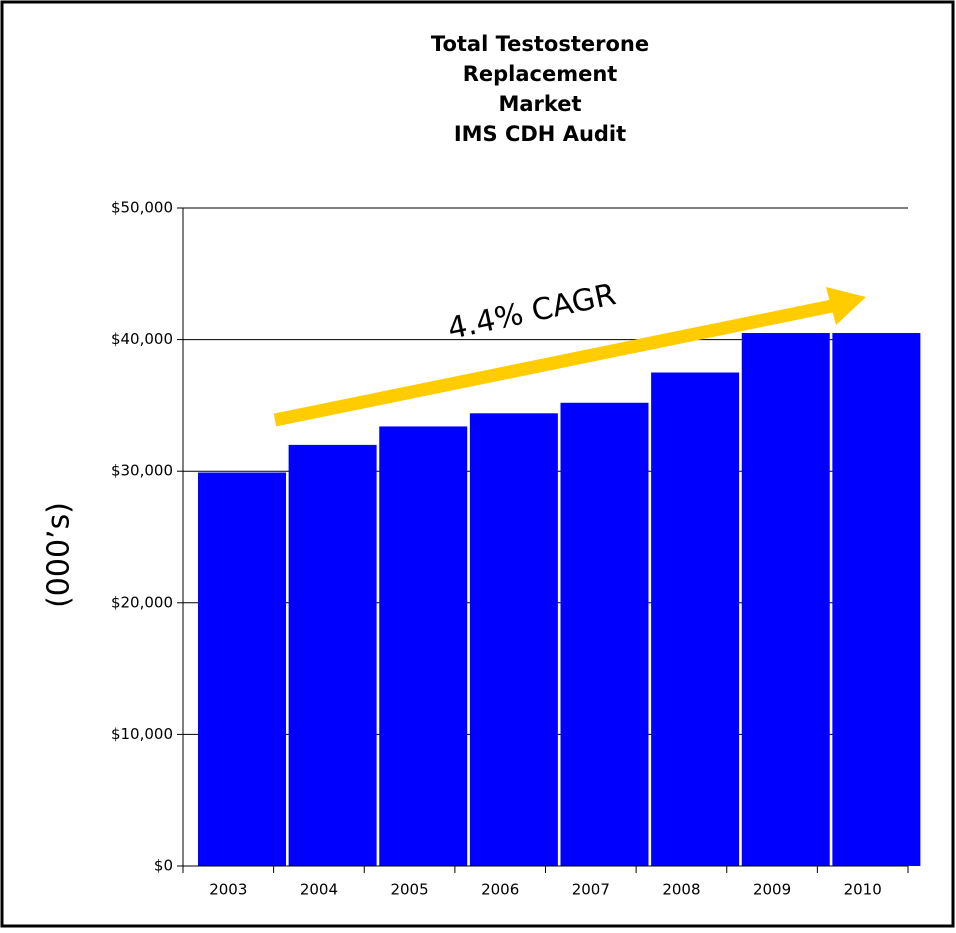  I want to click on x-tick-label: 2007, so click(591, 890).